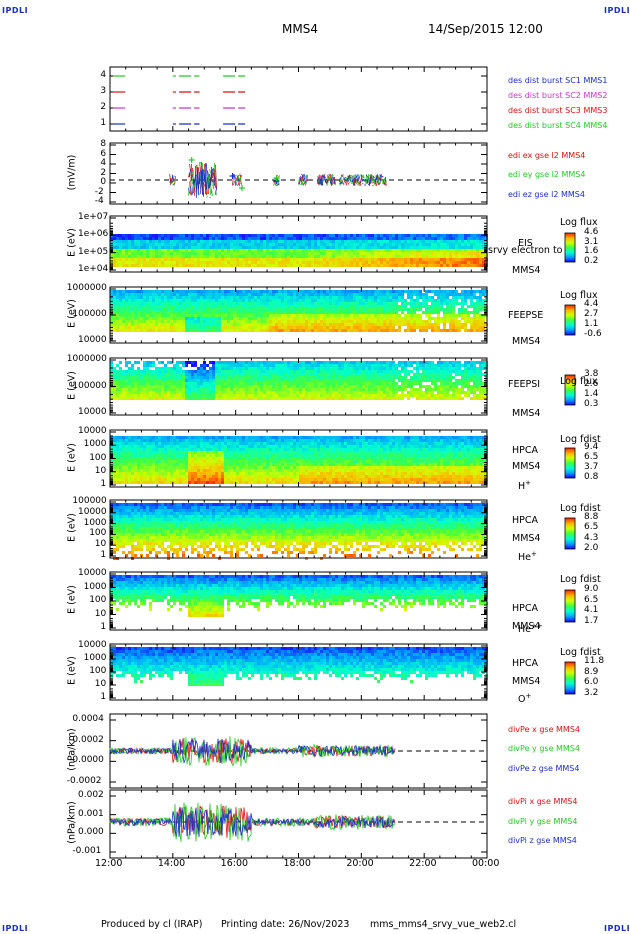 This screenshot has width=630, height=934. What do you see at coordinates (152, 924) in the screenshot?
I see `footer-produced: Produced by cl (IRAP)` at bounding box center [152, 924].